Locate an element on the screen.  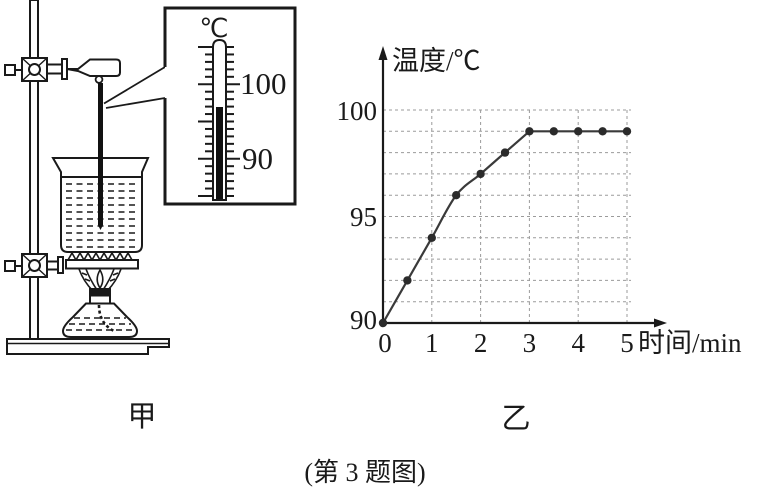
thermometer-tip is located at coordinates (100, 227).